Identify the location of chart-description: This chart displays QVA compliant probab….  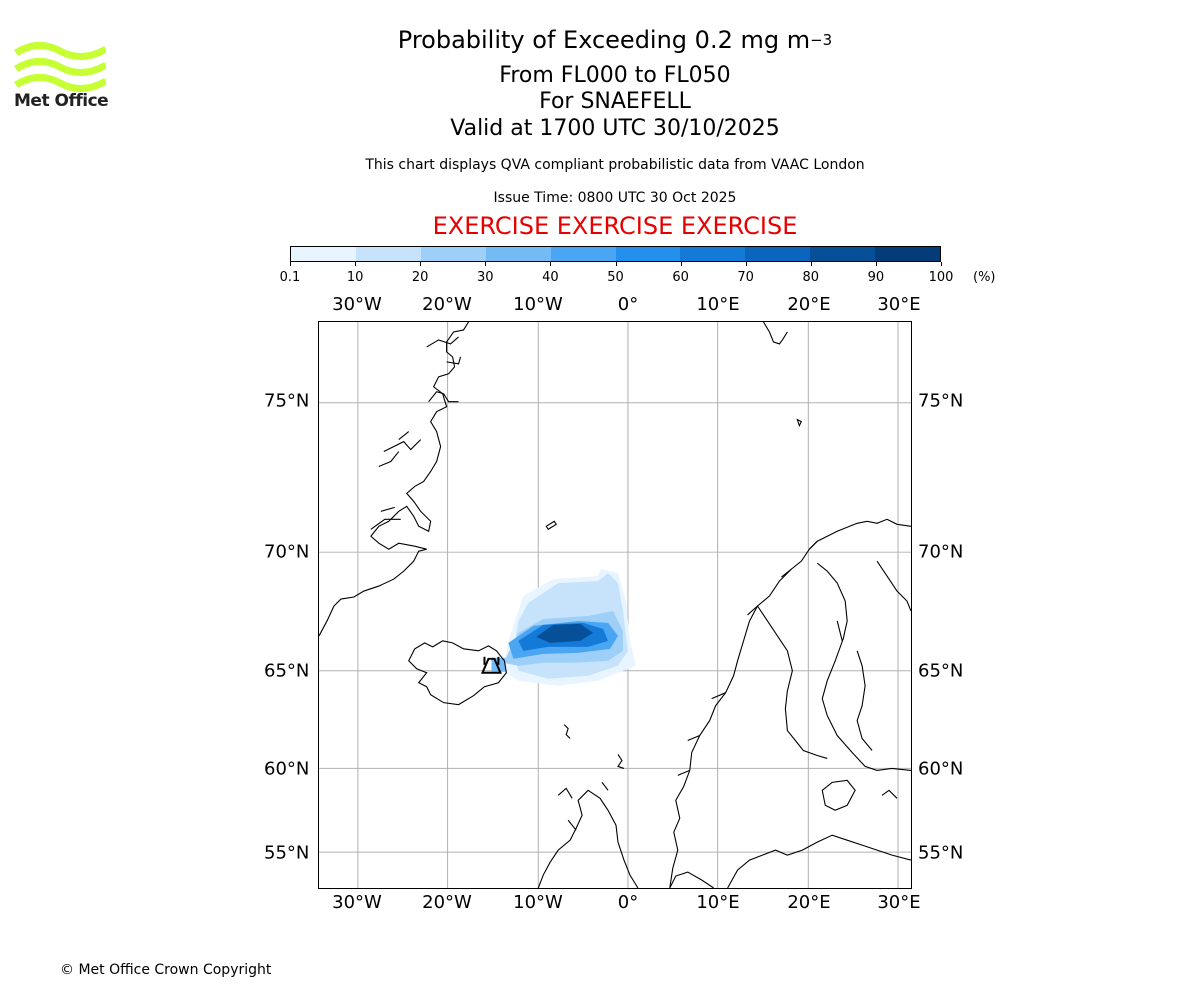
(615, 165).